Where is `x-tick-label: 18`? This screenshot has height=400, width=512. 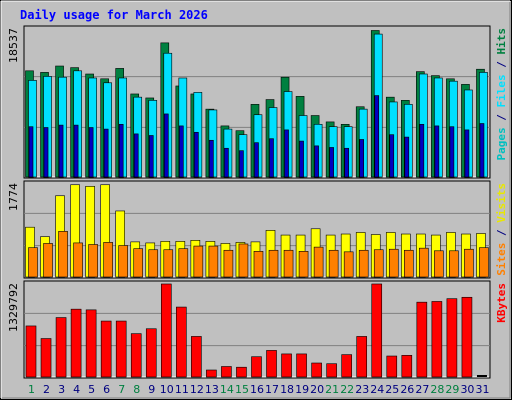 x-tick-label: 18 is located at coordinates (287, 389).